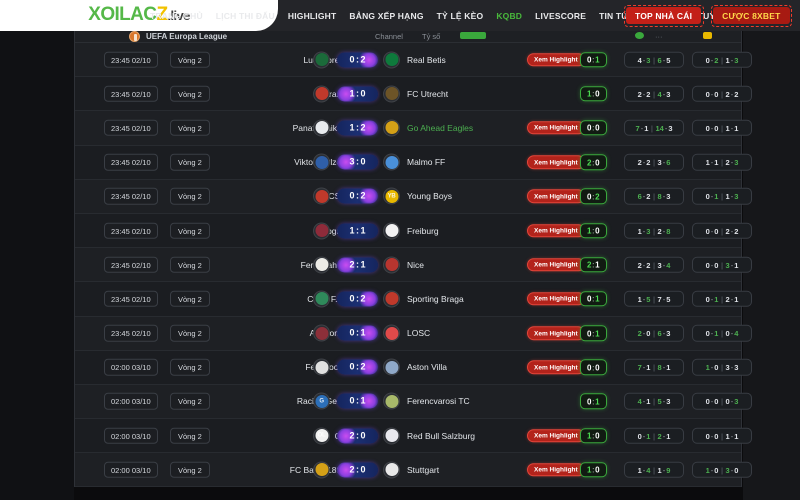  I want to click on halftime-away-score: 0, so click(597, 162).